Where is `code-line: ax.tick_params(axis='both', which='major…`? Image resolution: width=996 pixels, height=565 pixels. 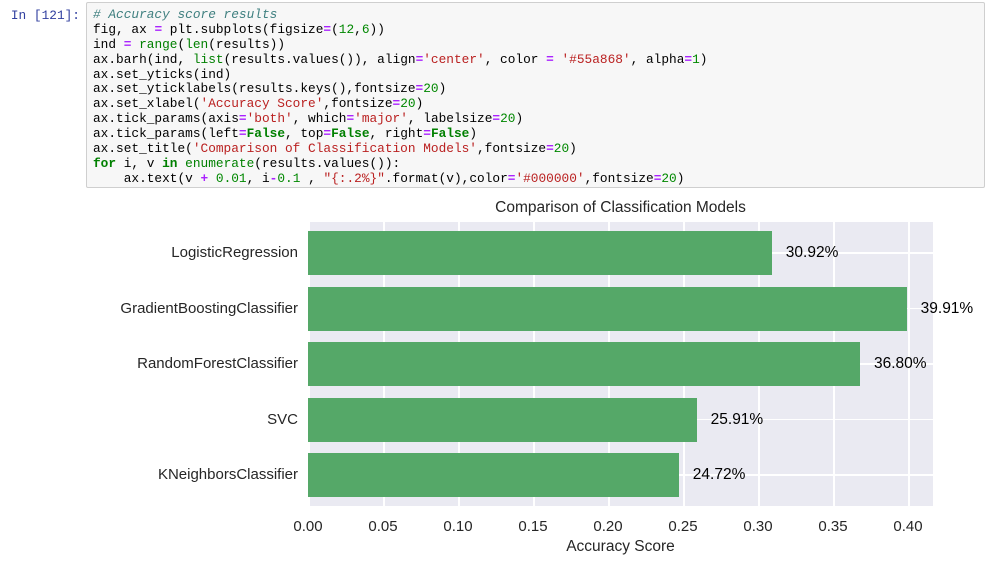
code-line: ax.tick_params(axis='both', which='major… is located at coordinates (308, 119).